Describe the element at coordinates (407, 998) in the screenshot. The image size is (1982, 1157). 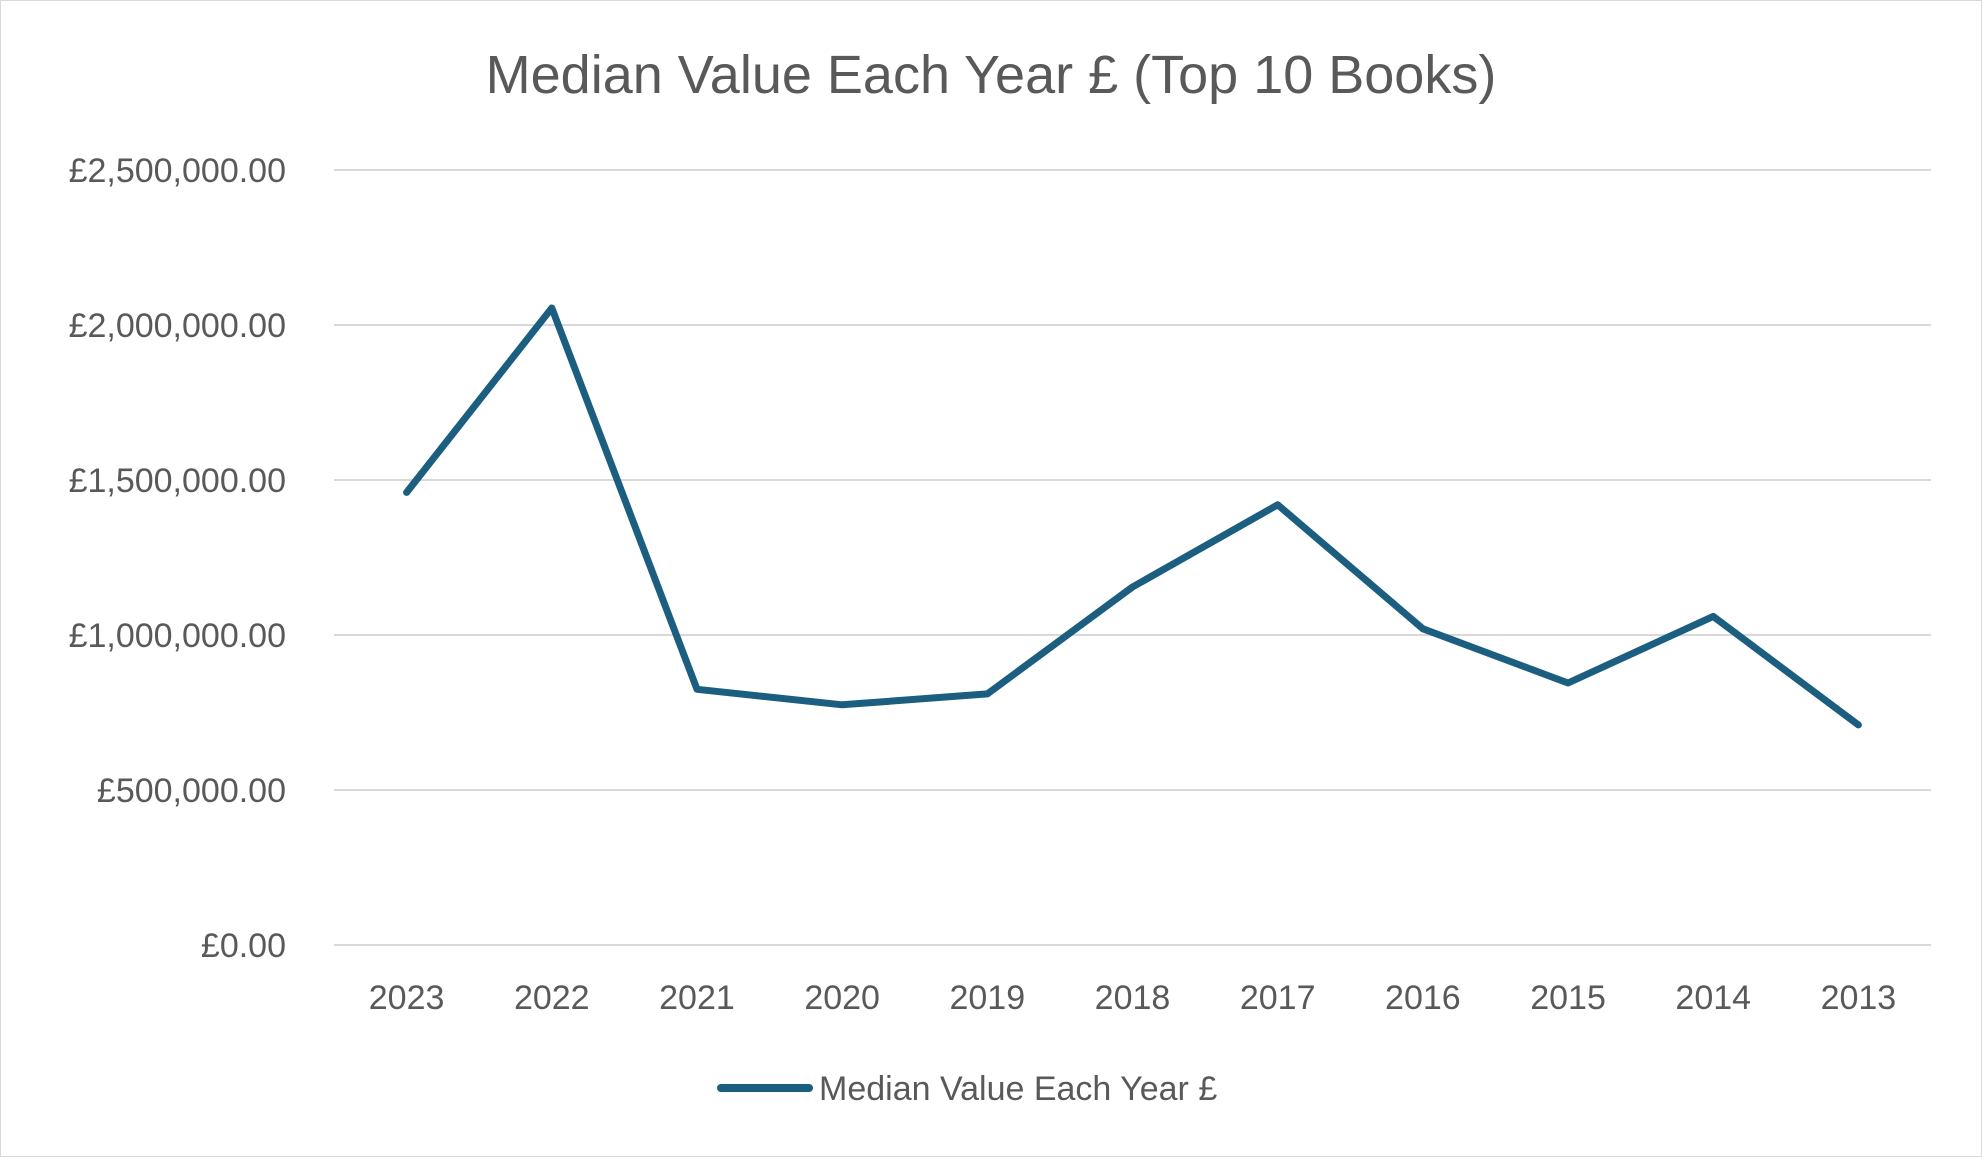
I see `x-tick-label: 2023` at that location.